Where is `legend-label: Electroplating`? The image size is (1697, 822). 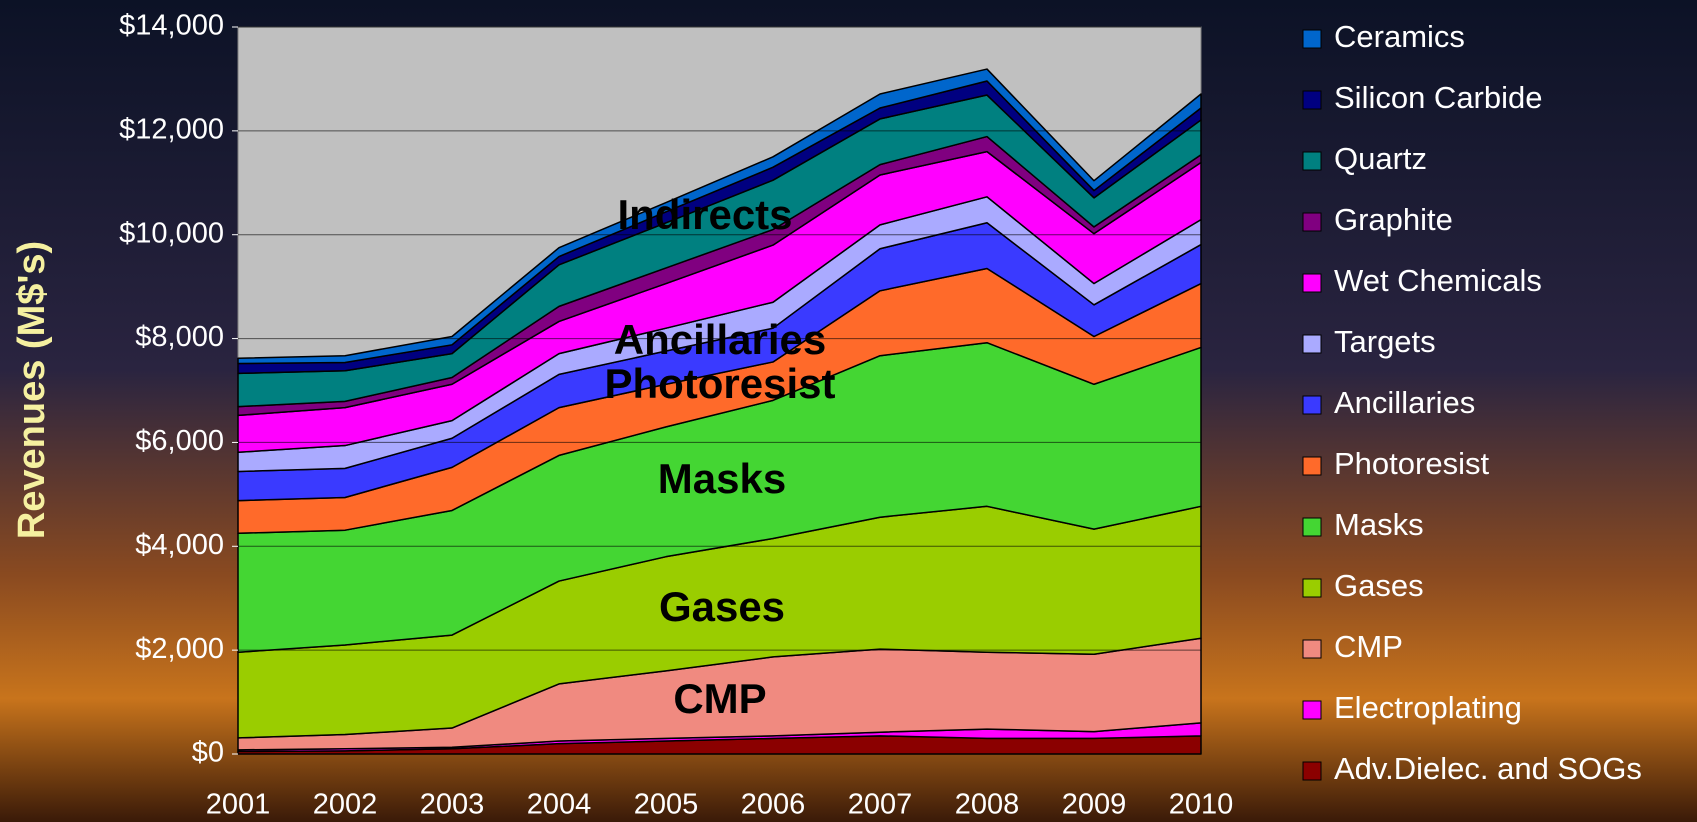 legend-label: Electroplating is located at coordinates (1428, 707).